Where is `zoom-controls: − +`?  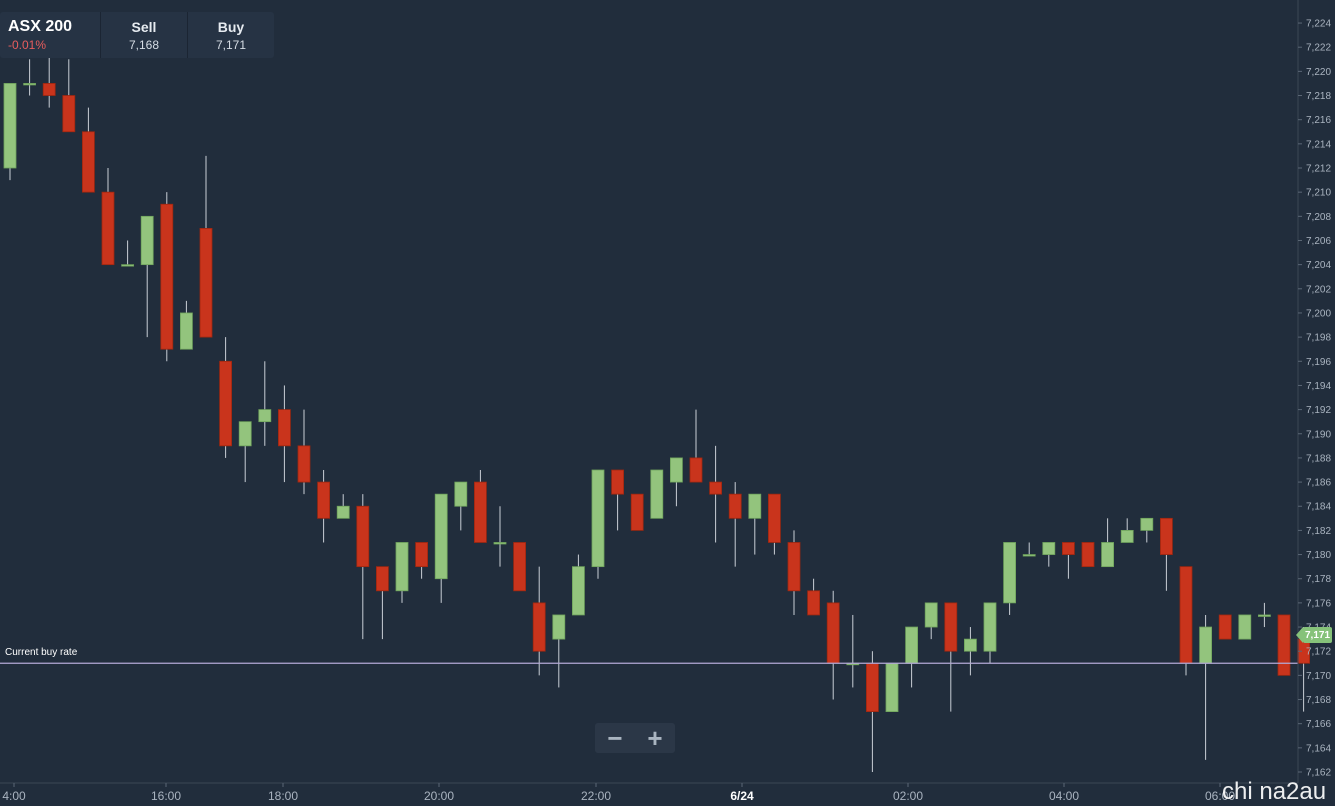
zoom-controls: − + is located at coordinates (635, 738).